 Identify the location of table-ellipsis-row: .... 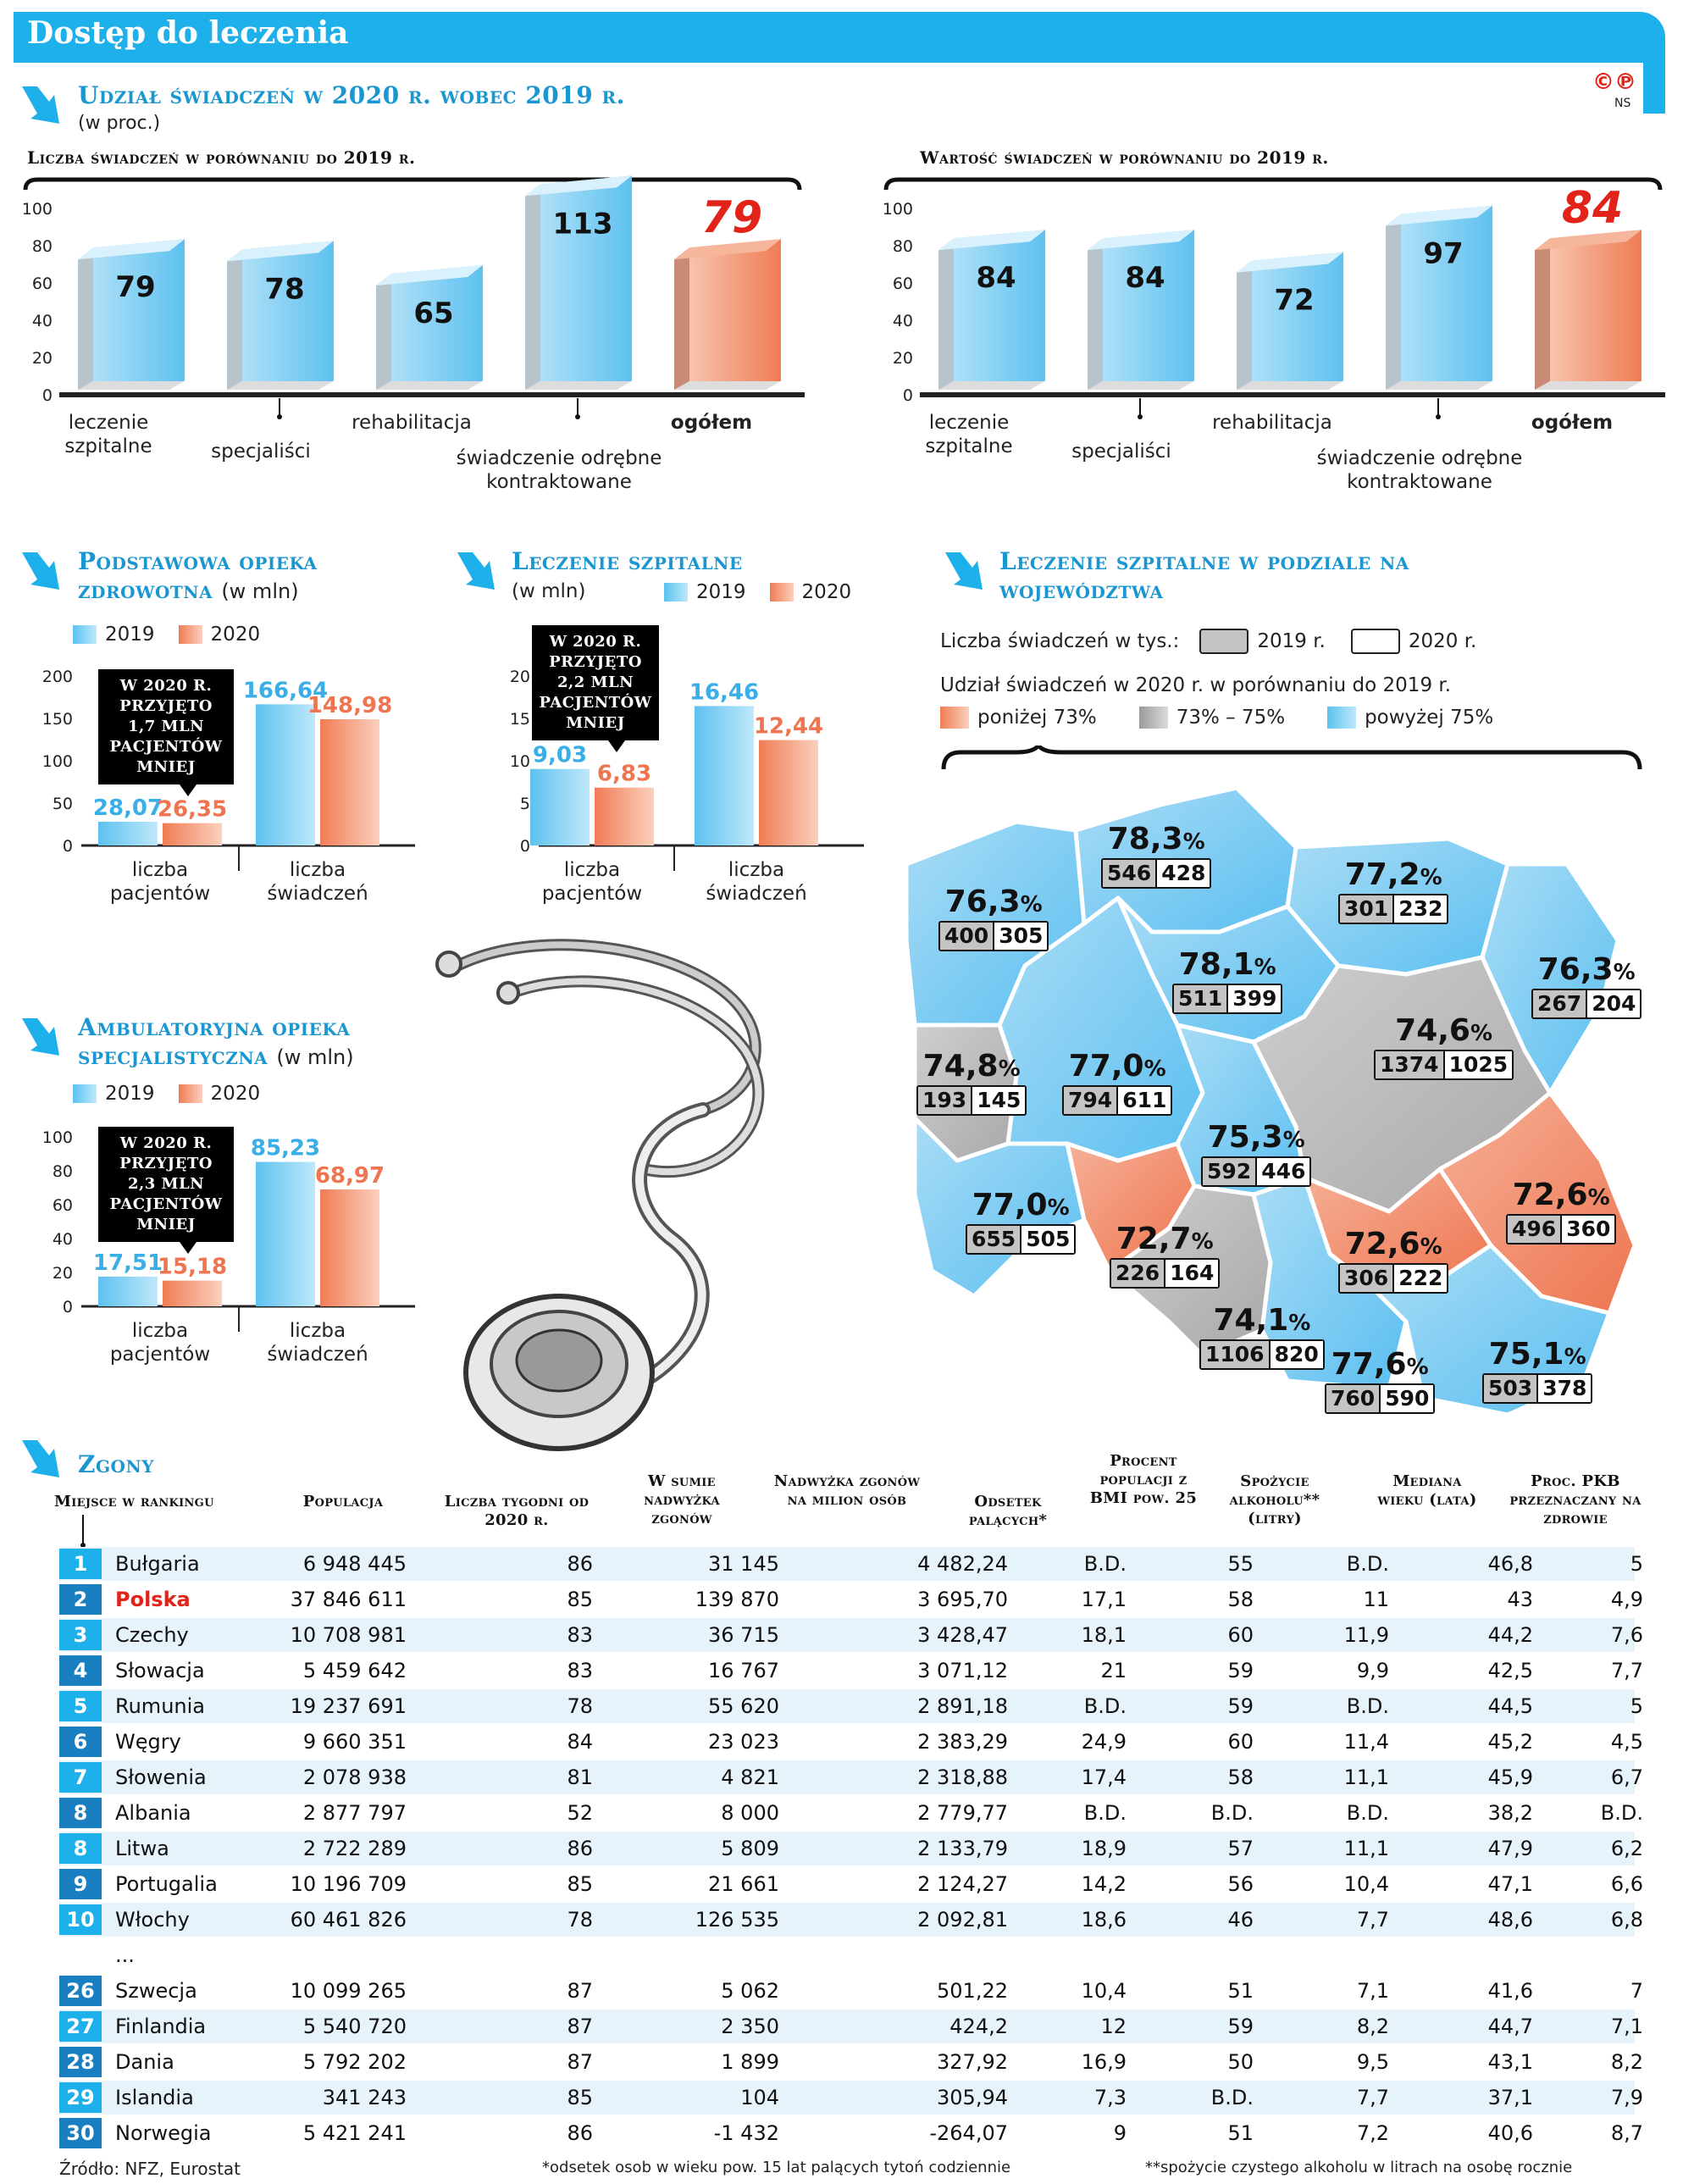
(847, 1955).